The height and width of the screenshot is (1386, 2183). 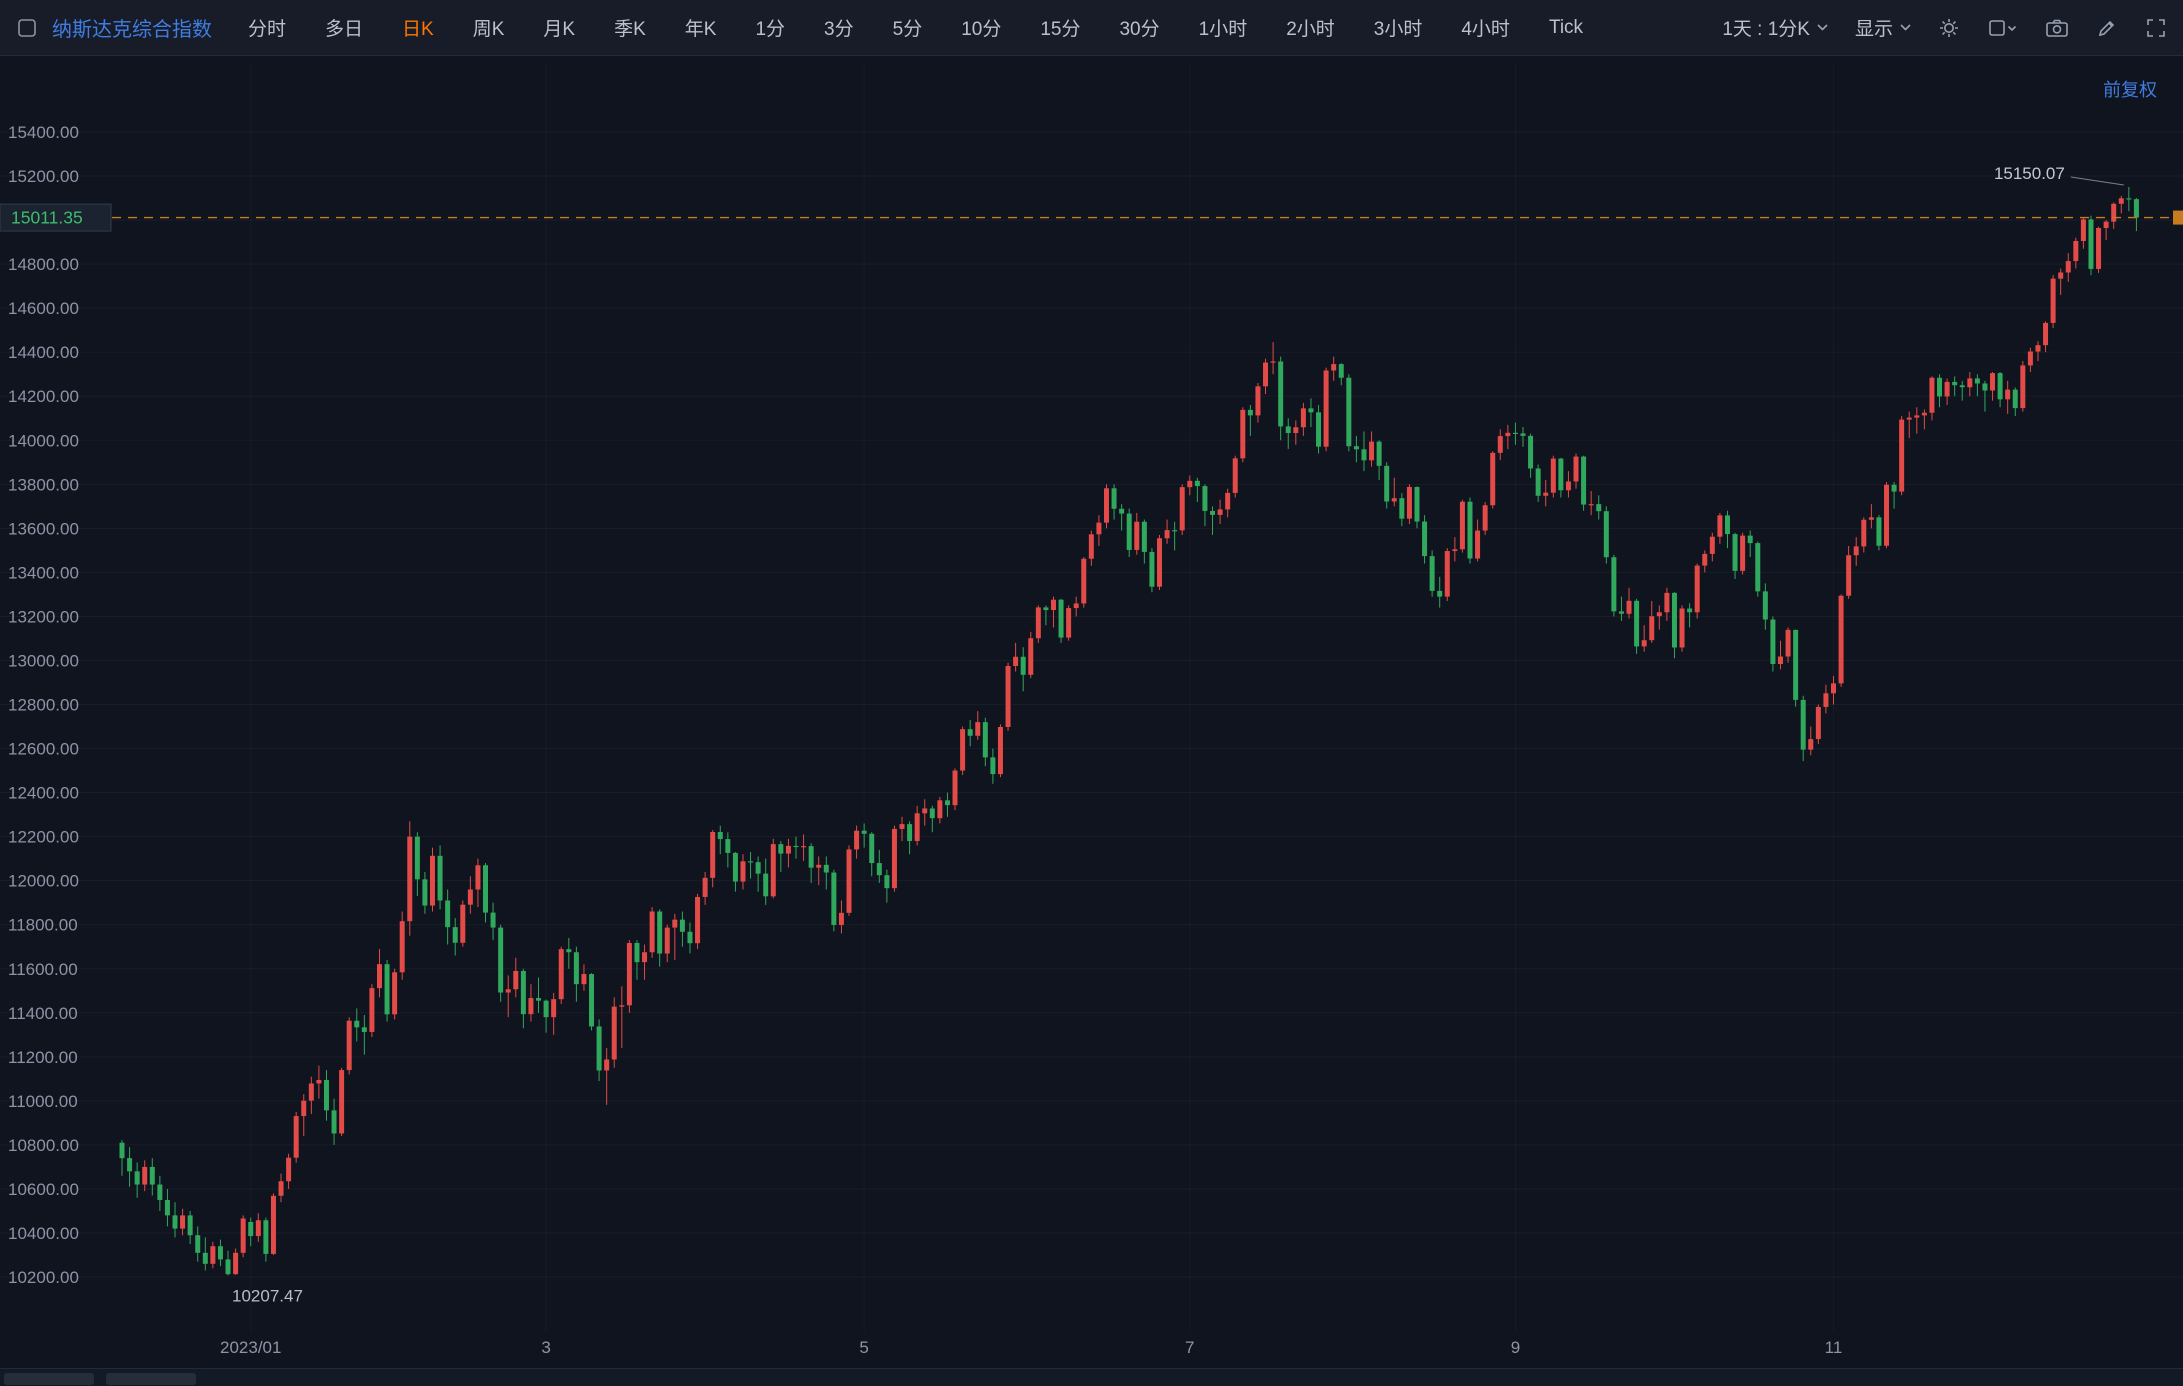 What do you see at coordinates (1949, 28) in the screenshot?
I see `settings-icon` at bounding box center [1949, 28].